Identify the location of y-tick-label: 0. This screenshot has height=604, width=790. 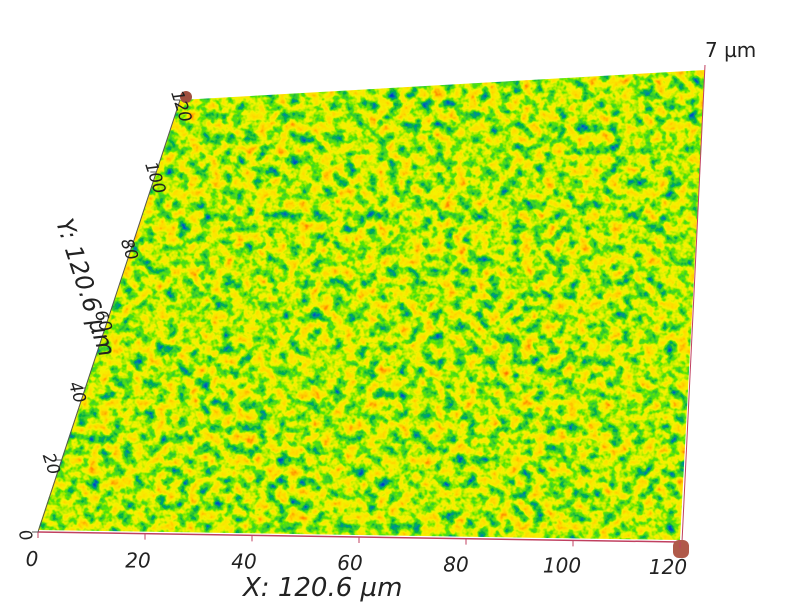
(25, 535).